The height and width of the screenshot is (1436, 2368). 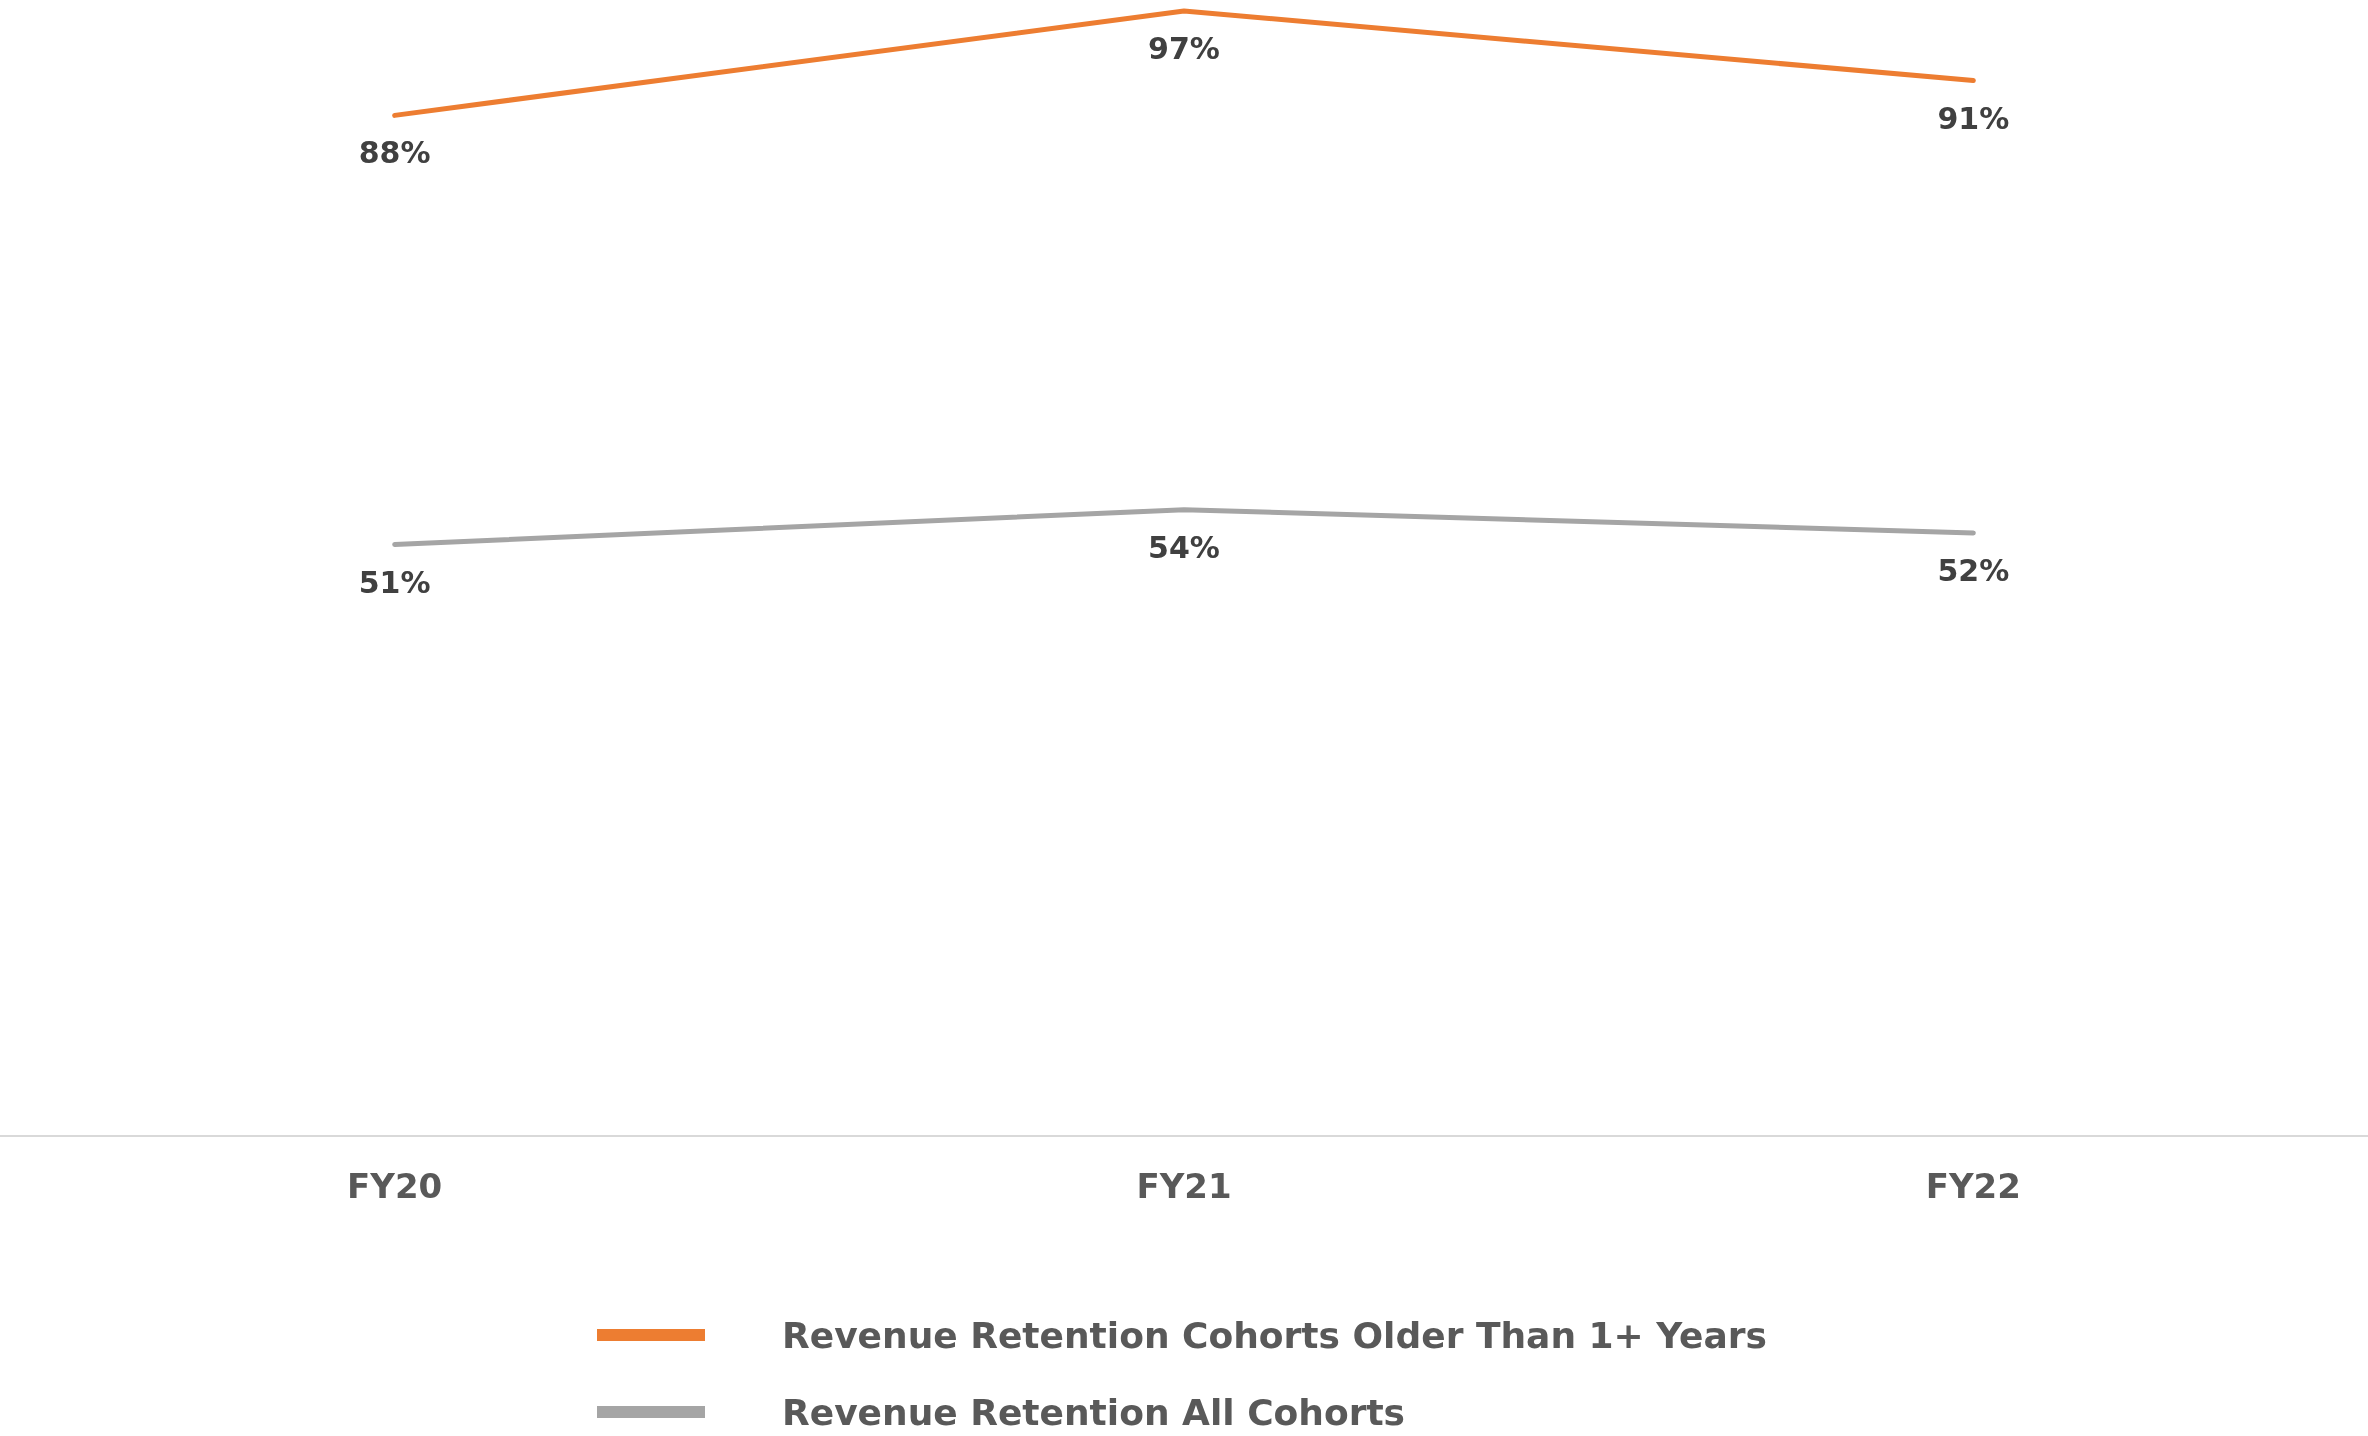 What do you see at coordinates (1973, 570) in the screenshot?
I see `data-label: 52%` at bounding box center [1973, 570].